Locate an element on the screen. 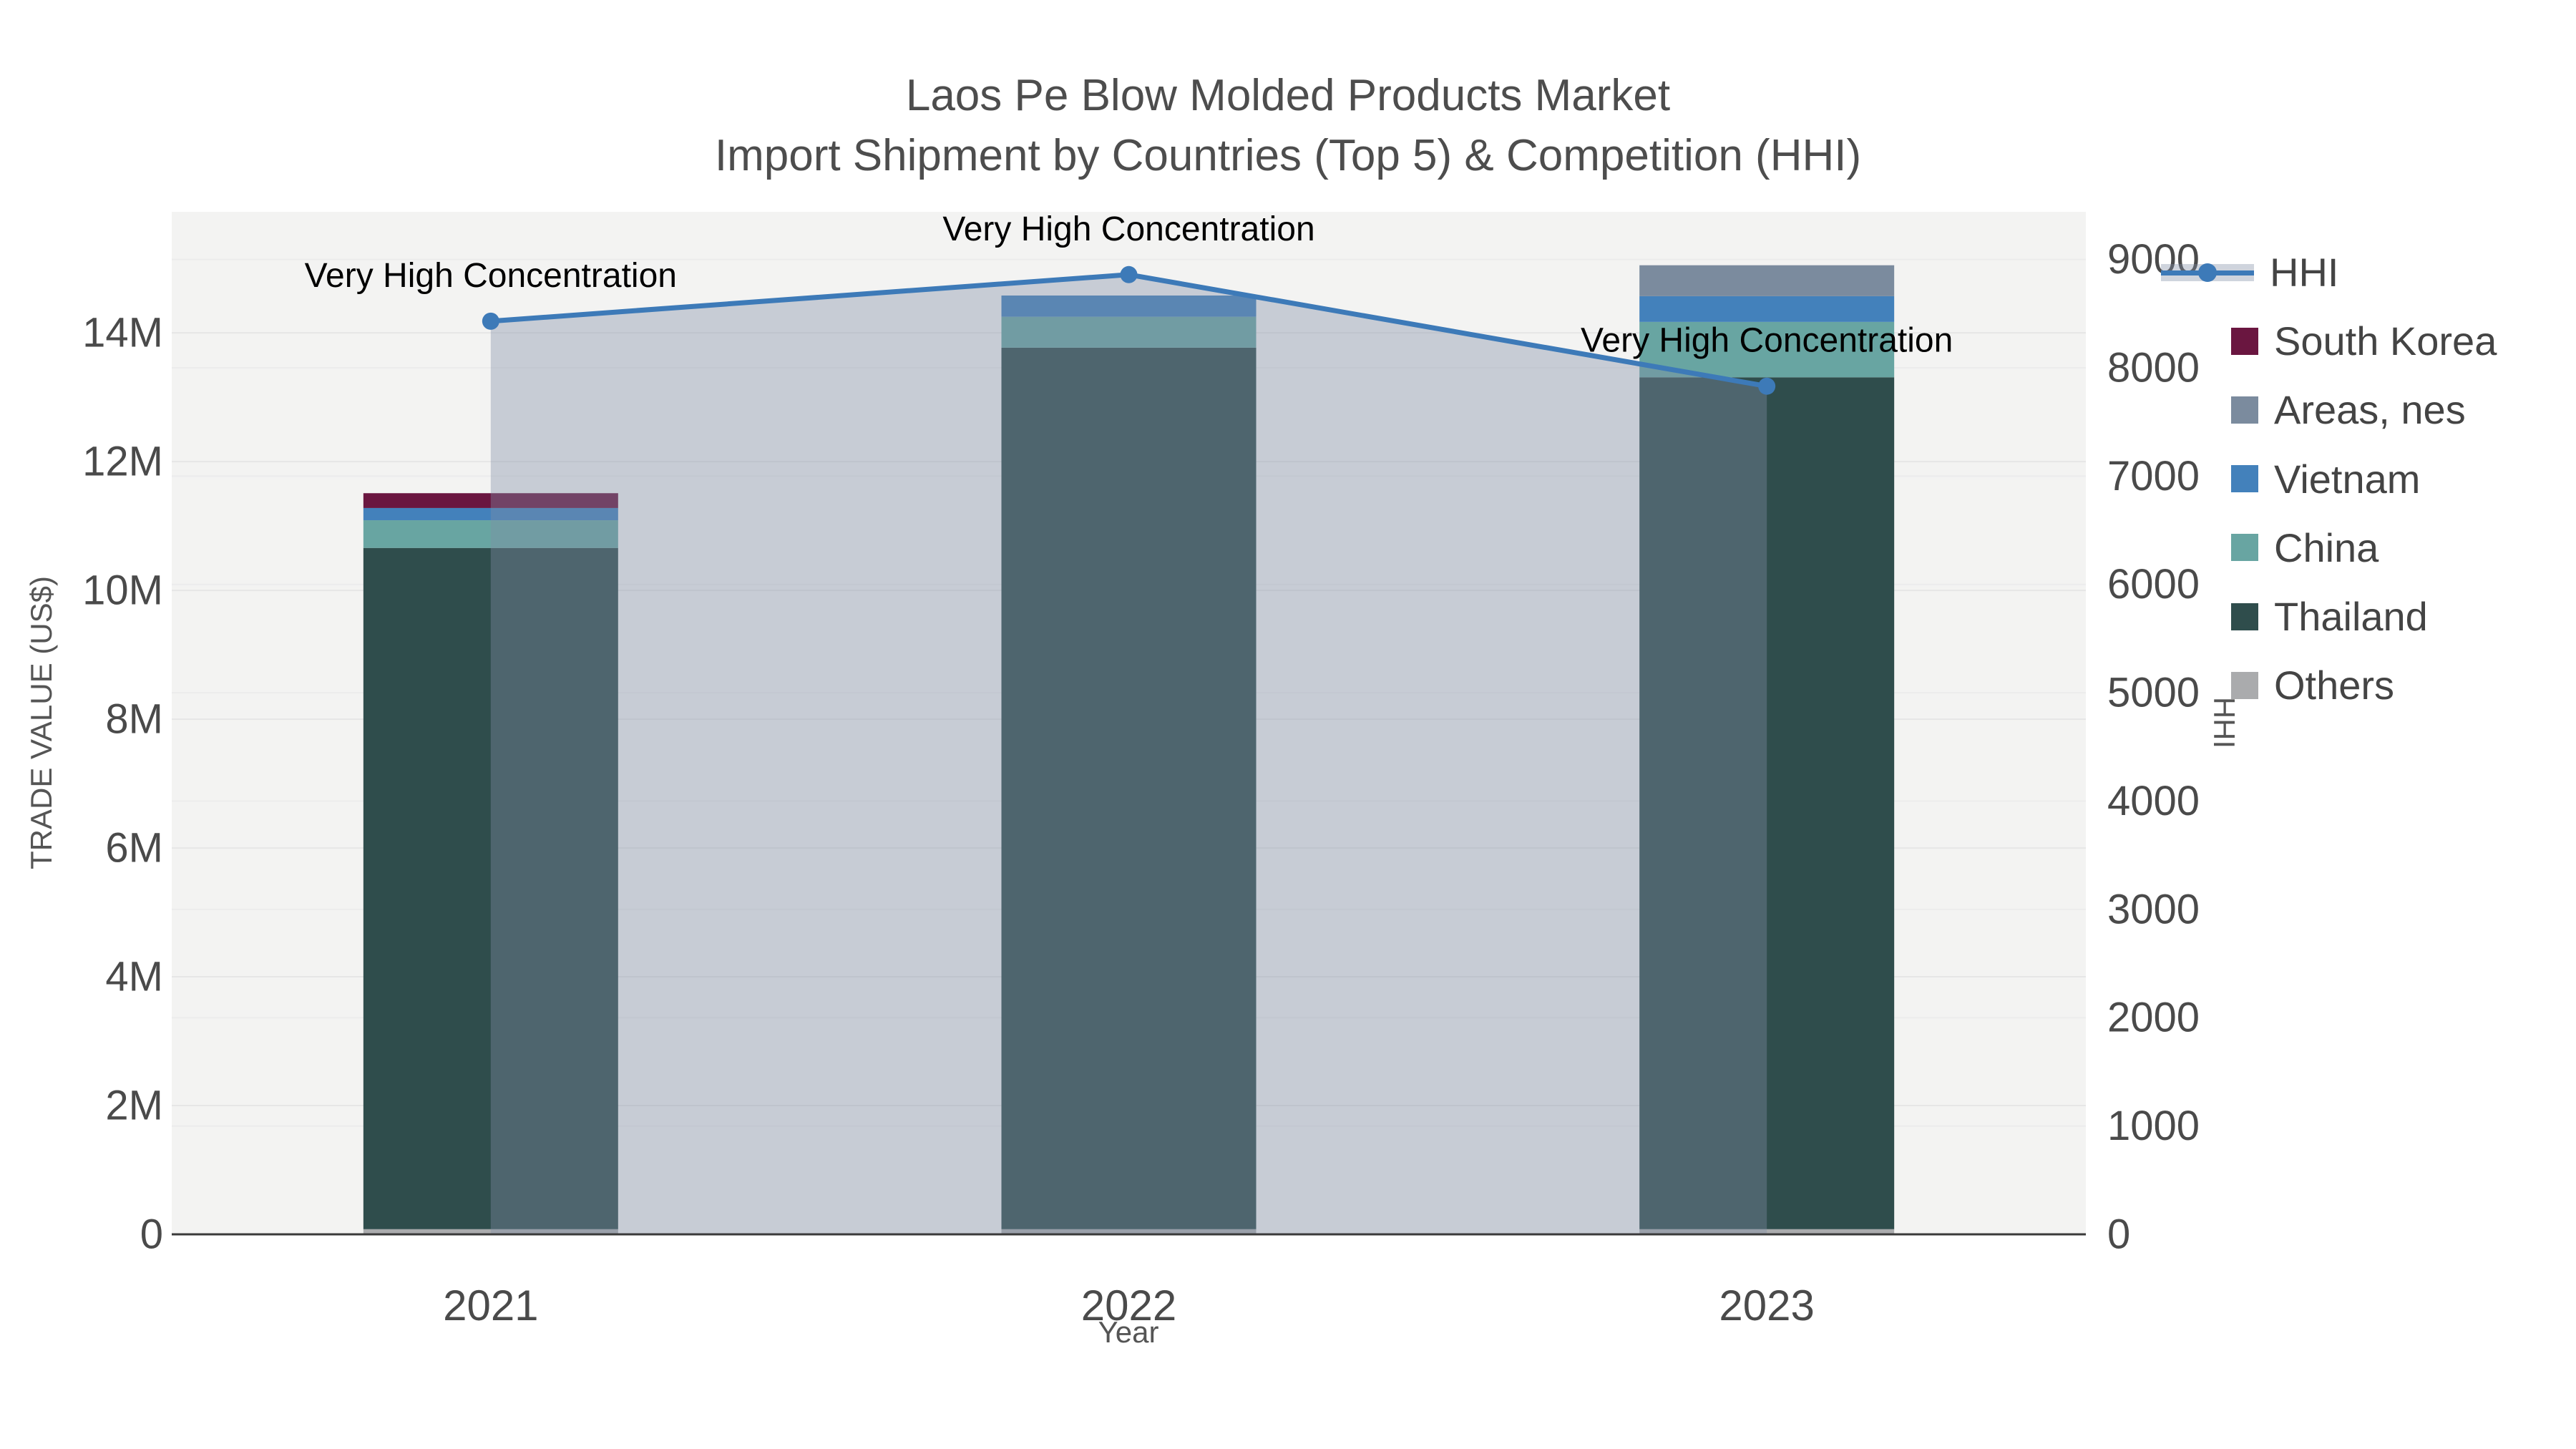 This screenshot has width=2576, height=1449. bar-segment-vietnam-2023 is located at coordinates (1767, 309).